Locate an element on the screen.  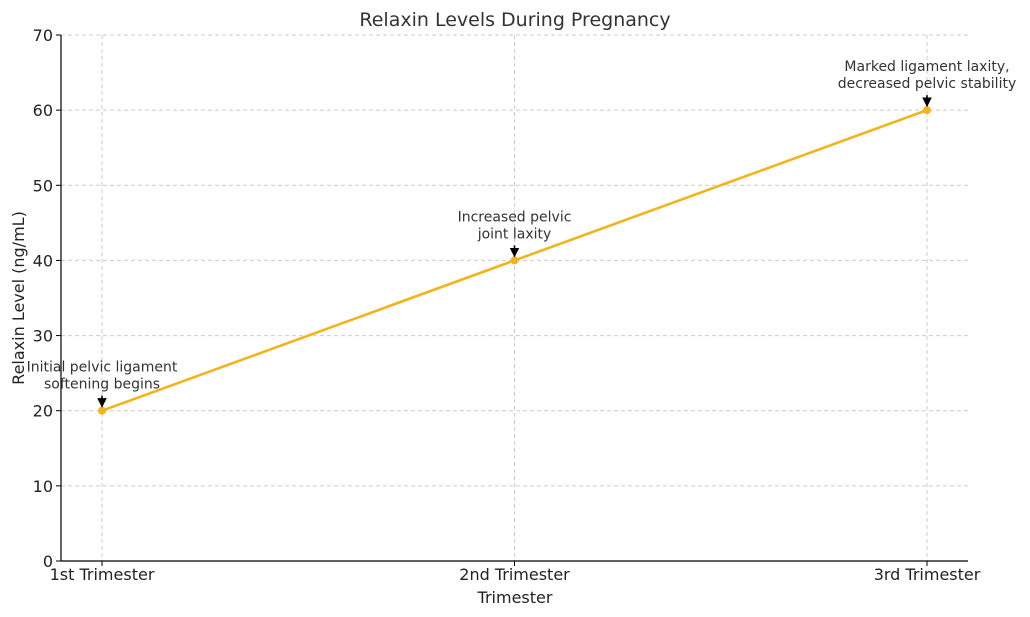
x-tick-label: 1st Trimester is located at coordinates (102, 574).